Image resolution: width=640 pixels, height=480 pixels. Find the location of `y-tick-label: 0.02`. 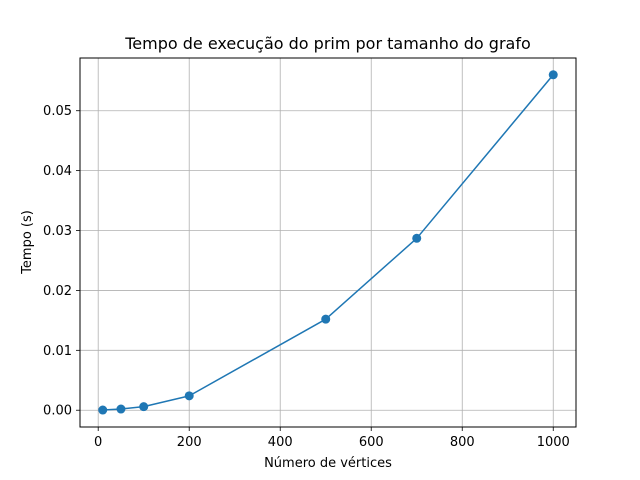

y-tick-label: 0.02 is located at coordinates (57, 291).